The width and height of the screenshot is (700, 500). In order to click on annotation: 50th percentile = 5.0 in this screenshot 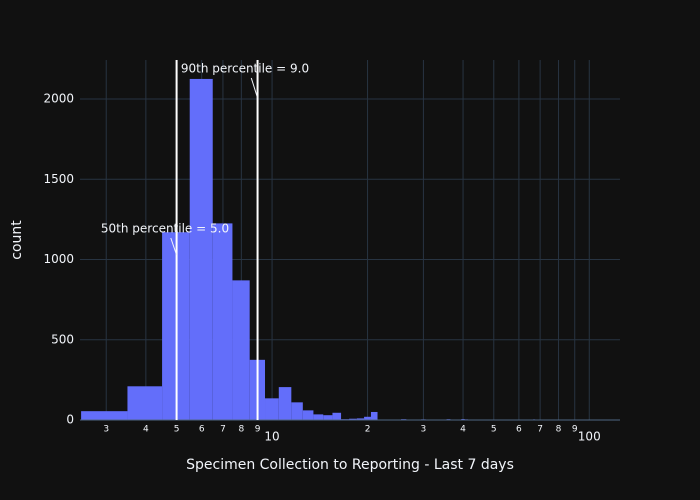, I will do `click(165, 229)`.